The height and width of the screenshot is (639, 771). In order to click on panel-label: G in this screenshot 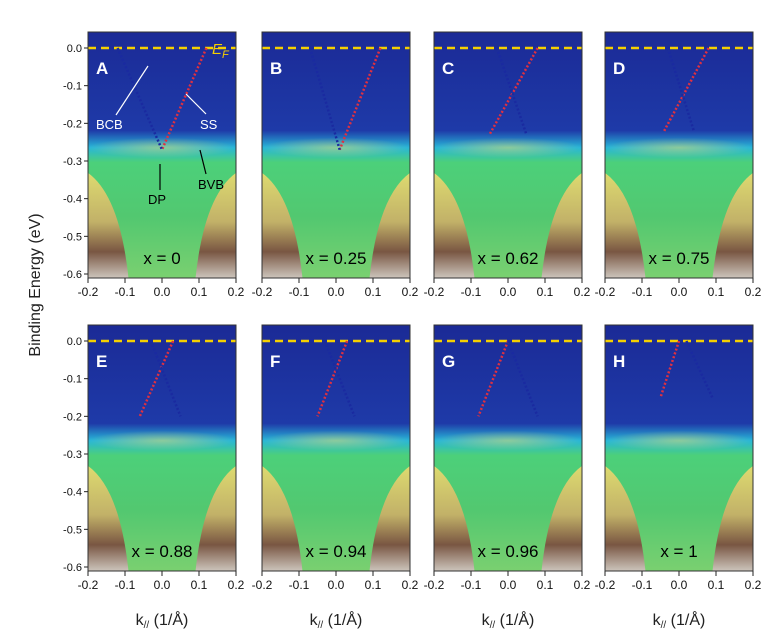, I will do `click(448, 361)`.